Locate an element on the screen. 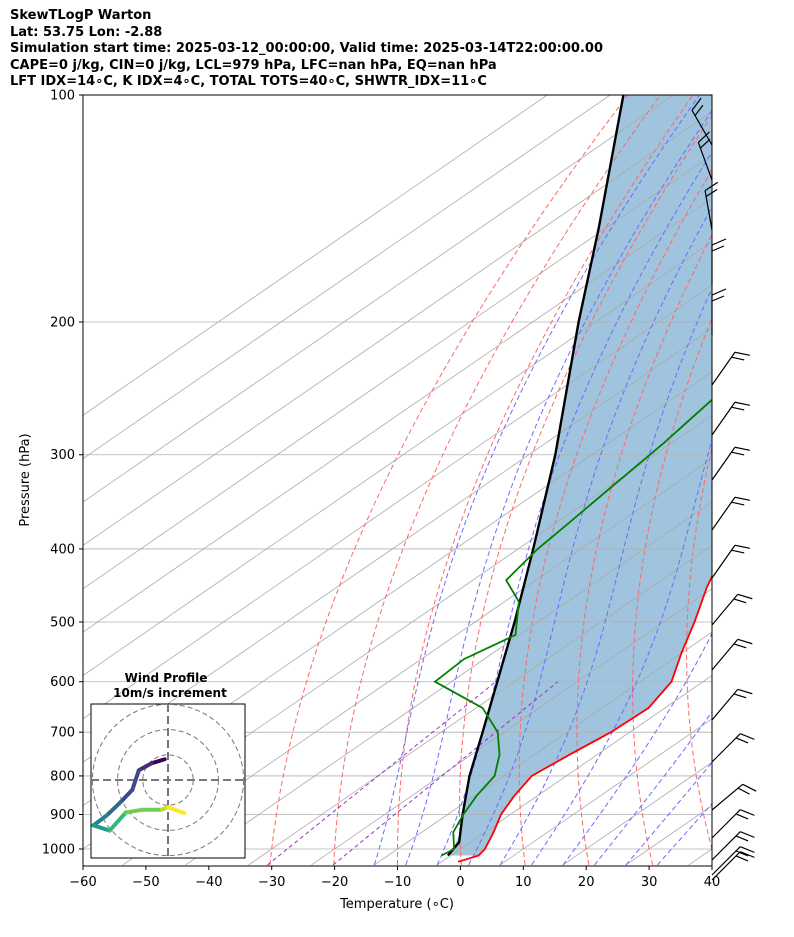 This screenshot has width=794, height=937. y-tick-label: 600 is located at coordinates (62, 682).